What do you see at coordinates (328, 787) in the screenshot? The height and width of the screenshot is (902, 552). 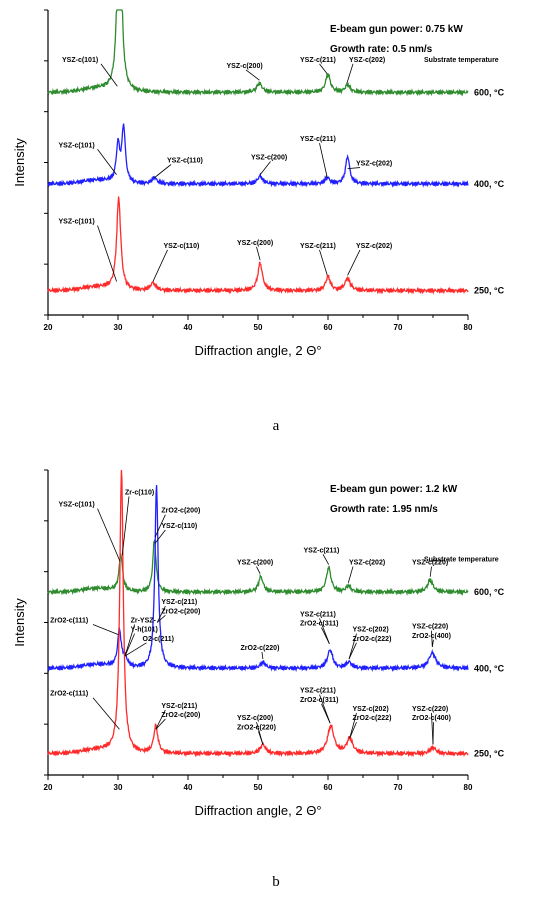 I see `x-tick-label: 60` at bounding box center [328, 787].